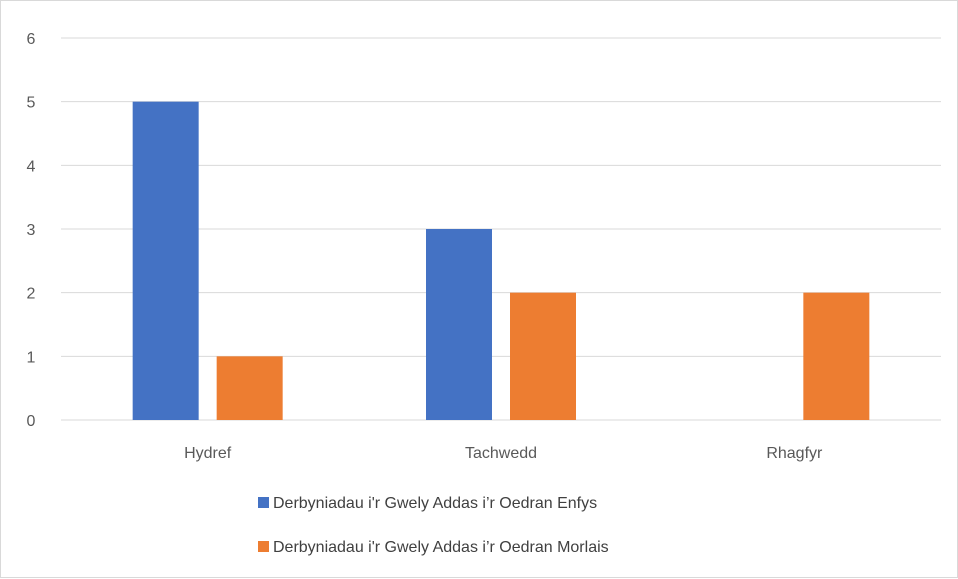 The image size is (958, 579). What do you see at coordinates (543, 356) in the screenshot?
I see `bar-morlais-tachwedd` at bounding box center [543, 356].